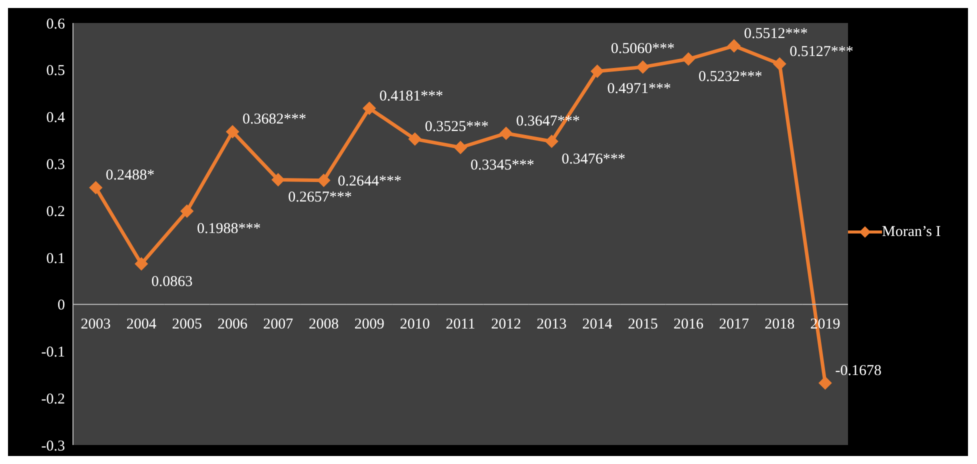 This screenshot has width=977, height=464. I want to click on data-label: 0.5232***, so click(730, 77).